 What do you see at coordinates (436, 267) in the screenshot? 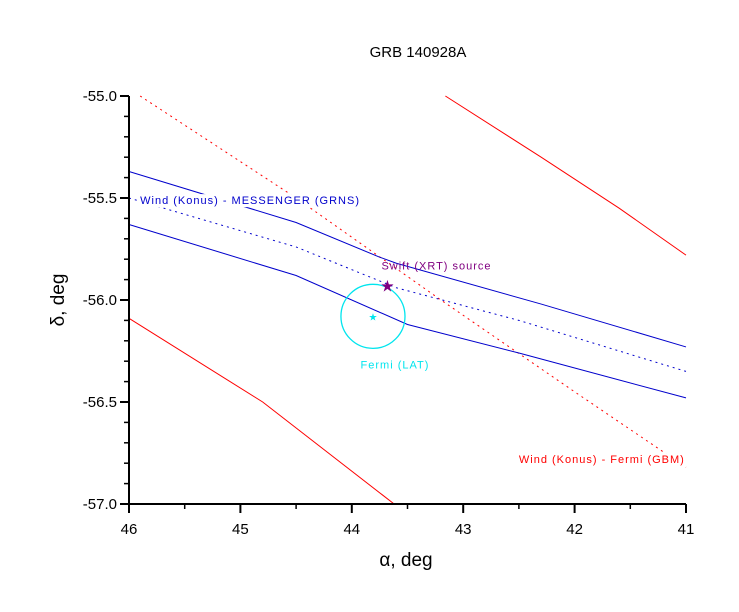
I see `swift-xrt-label: Swift (XRT) source` at bounding box center [436, 267].